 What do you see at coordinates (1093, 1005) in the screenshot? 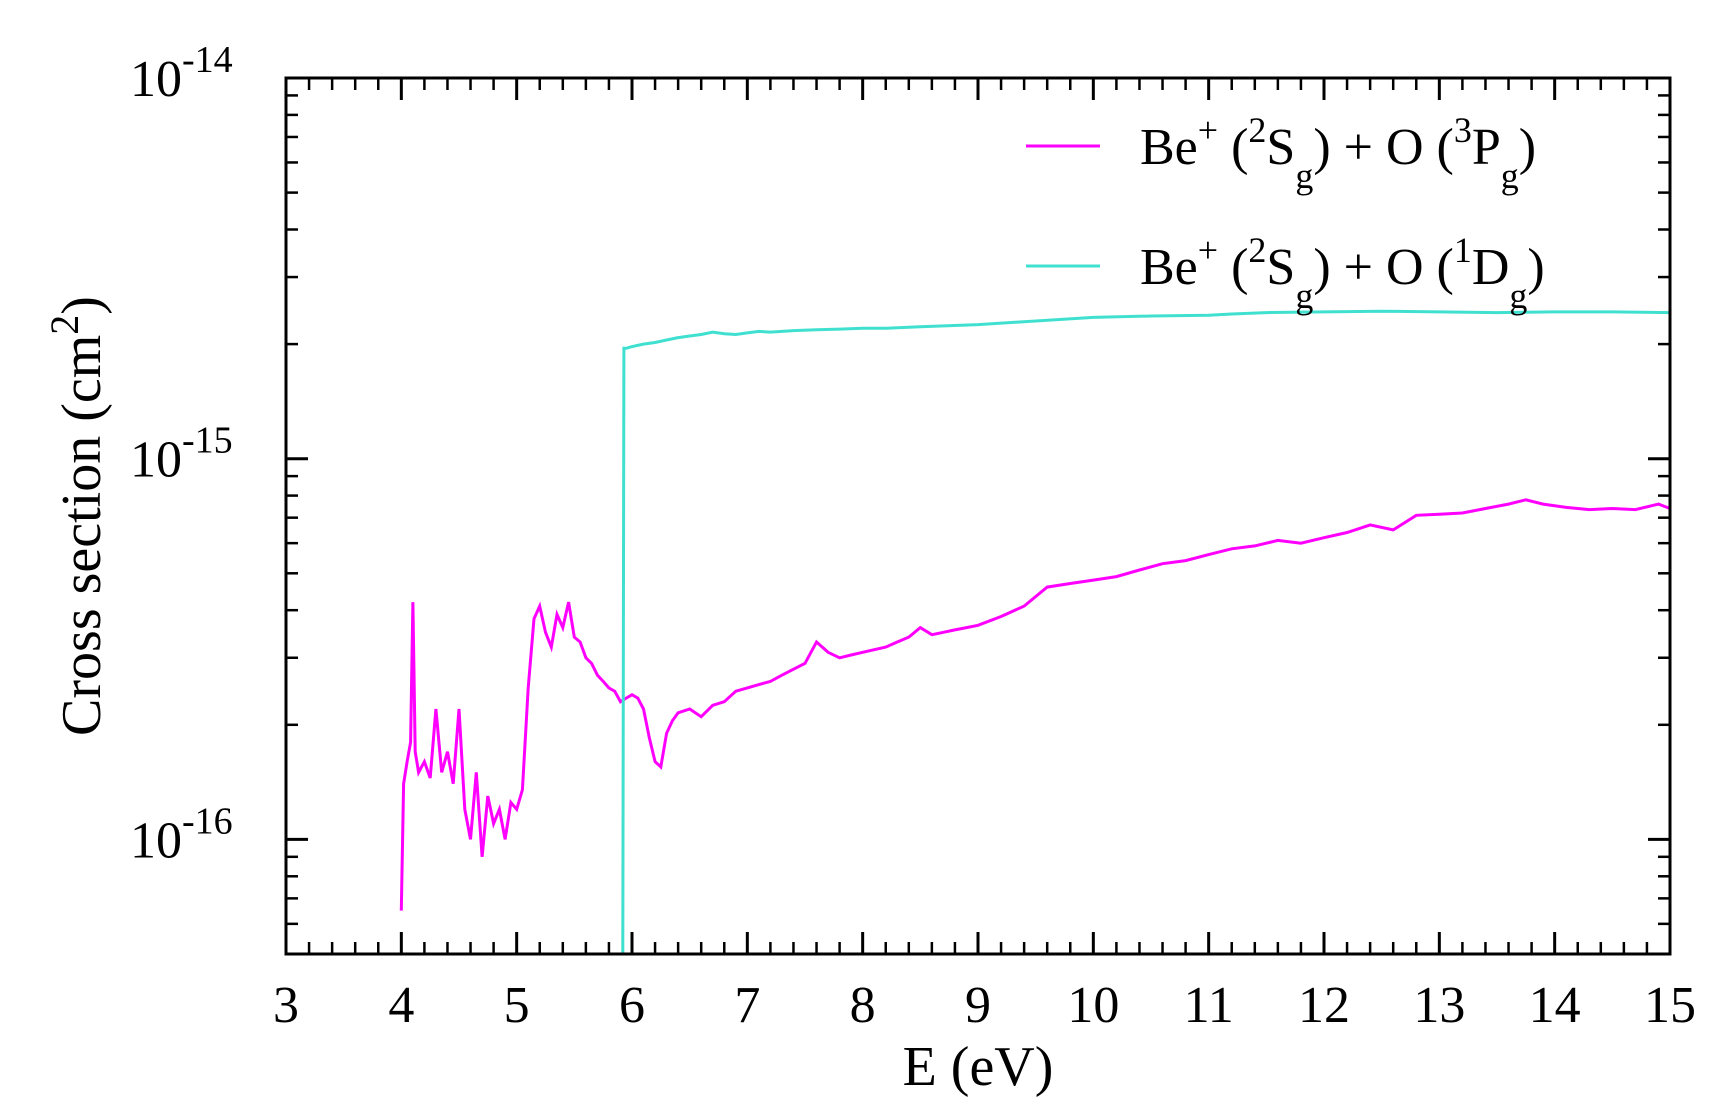
I see `x-tick-label: 10` at bounding box center [1093, 1005].